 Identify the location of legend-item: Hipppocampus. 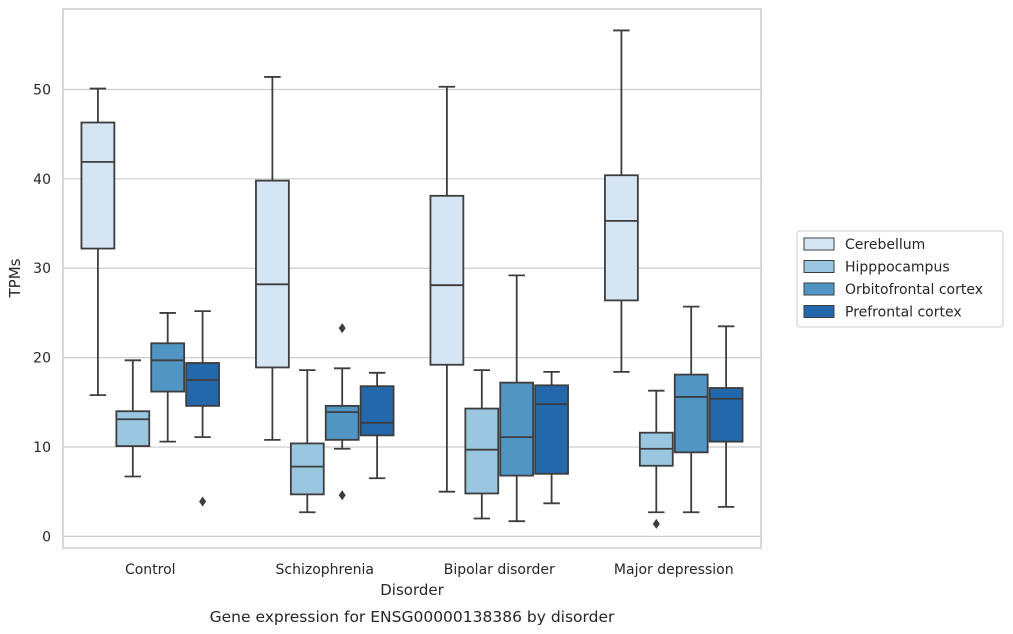
(876, 268).